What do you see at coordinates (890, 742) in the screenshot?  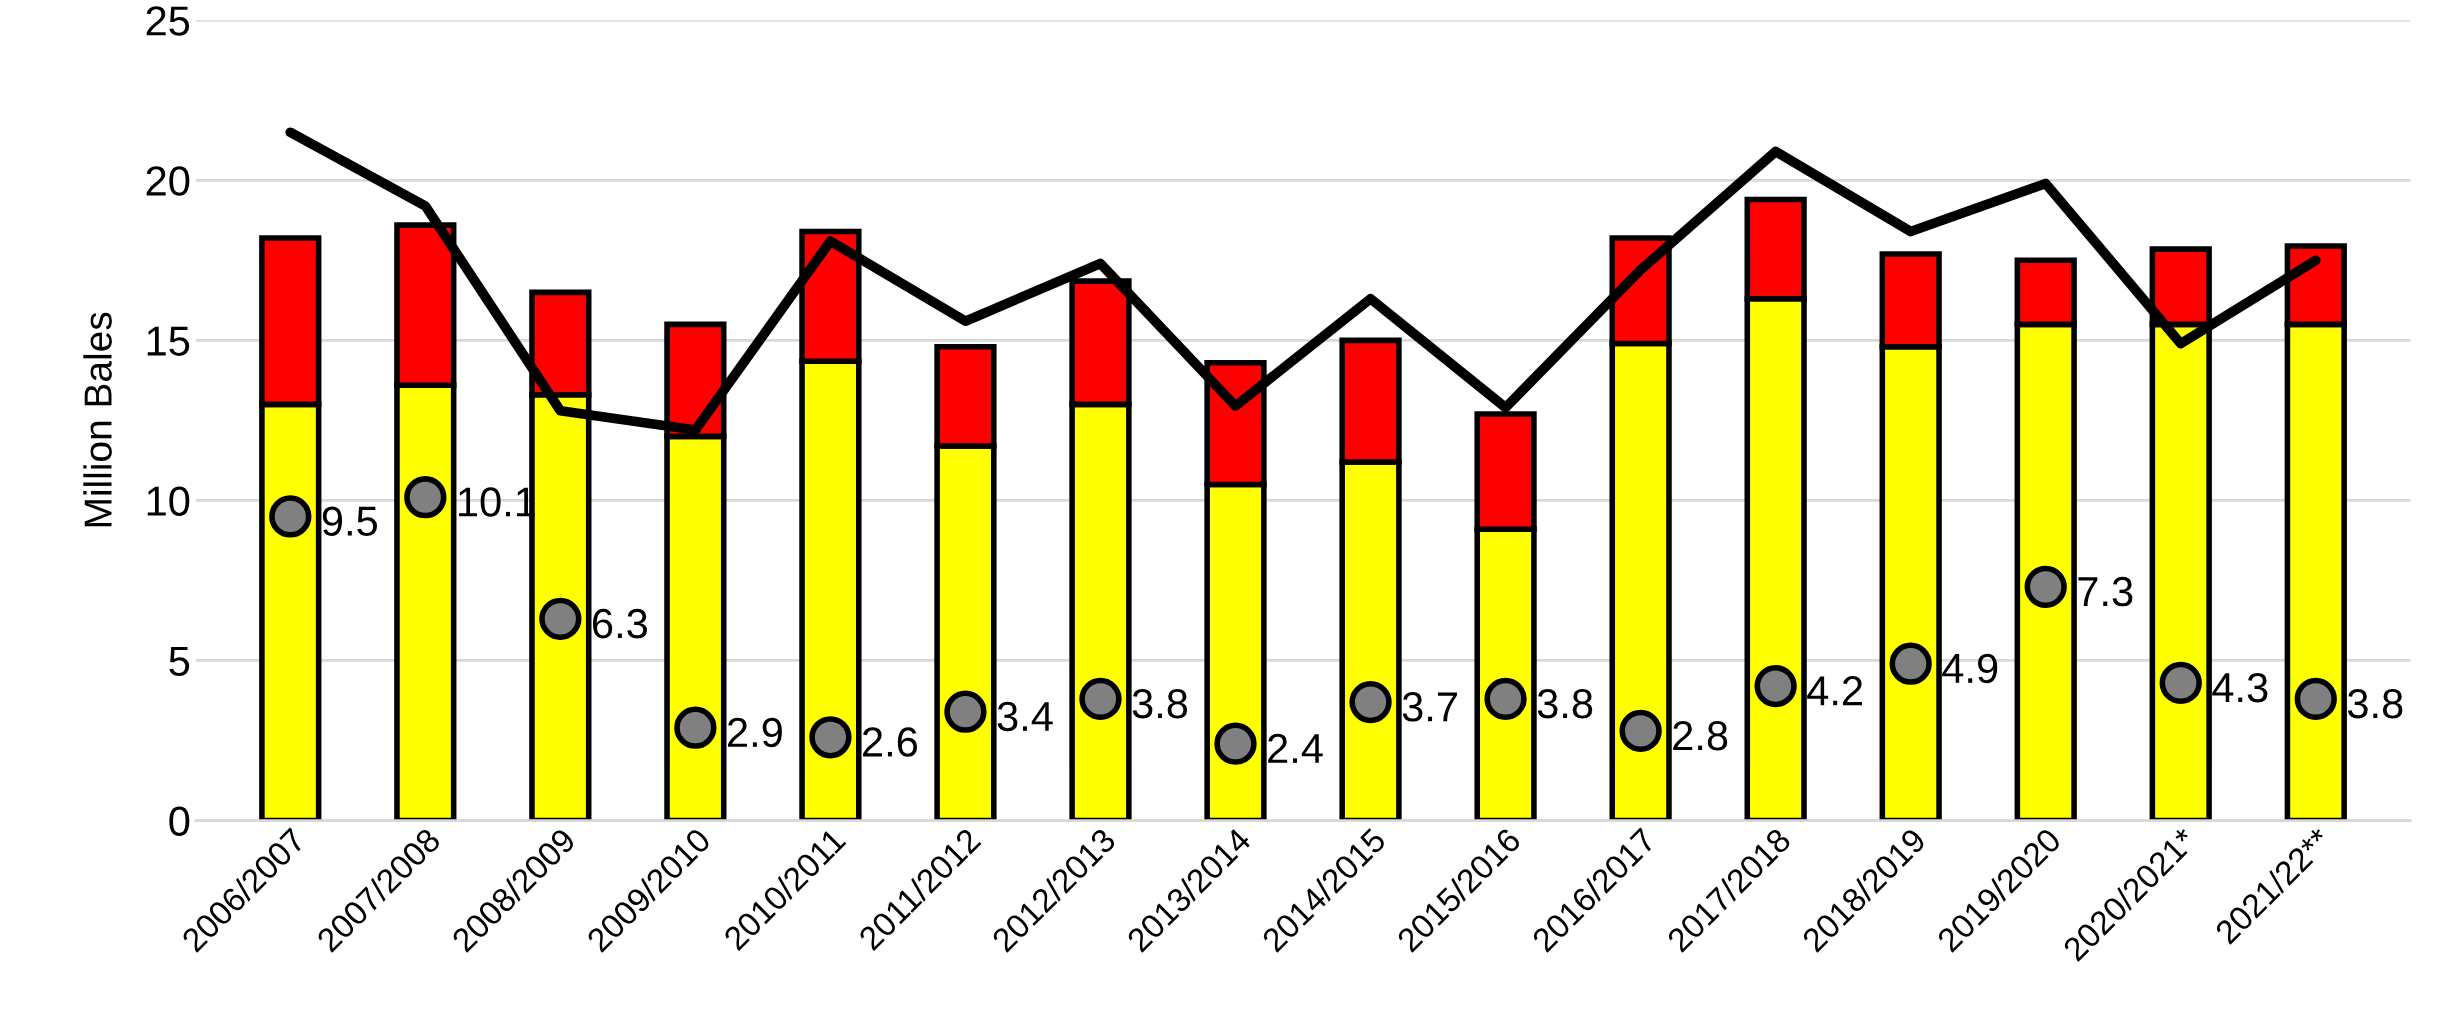 I see `data-label: 2.6` at bounding box center [890, 742].